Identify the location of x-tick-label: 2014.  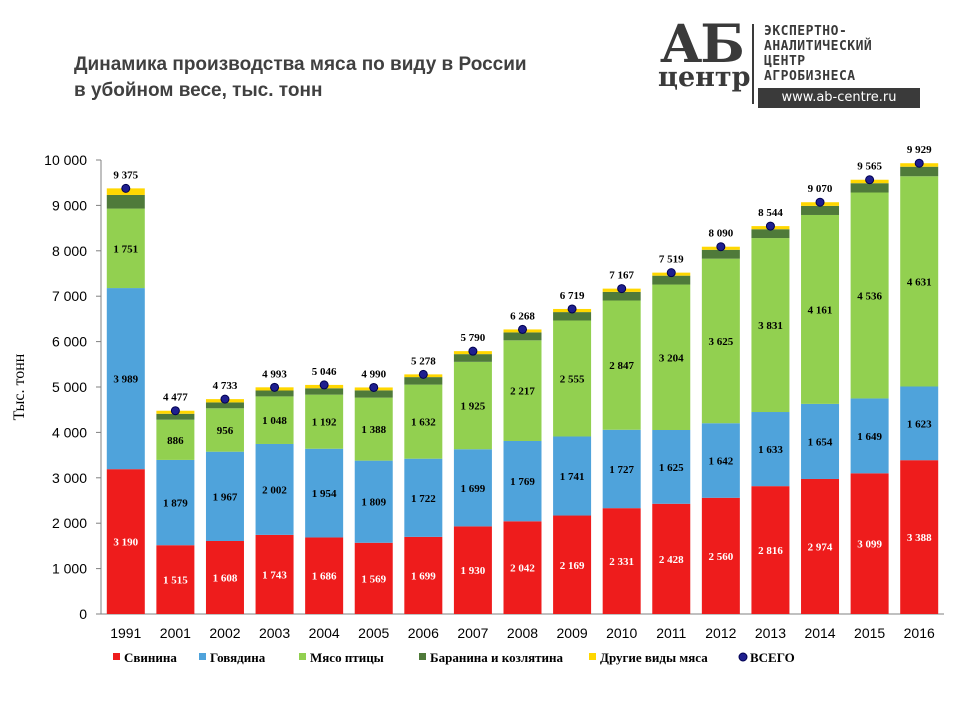
(819, 633).